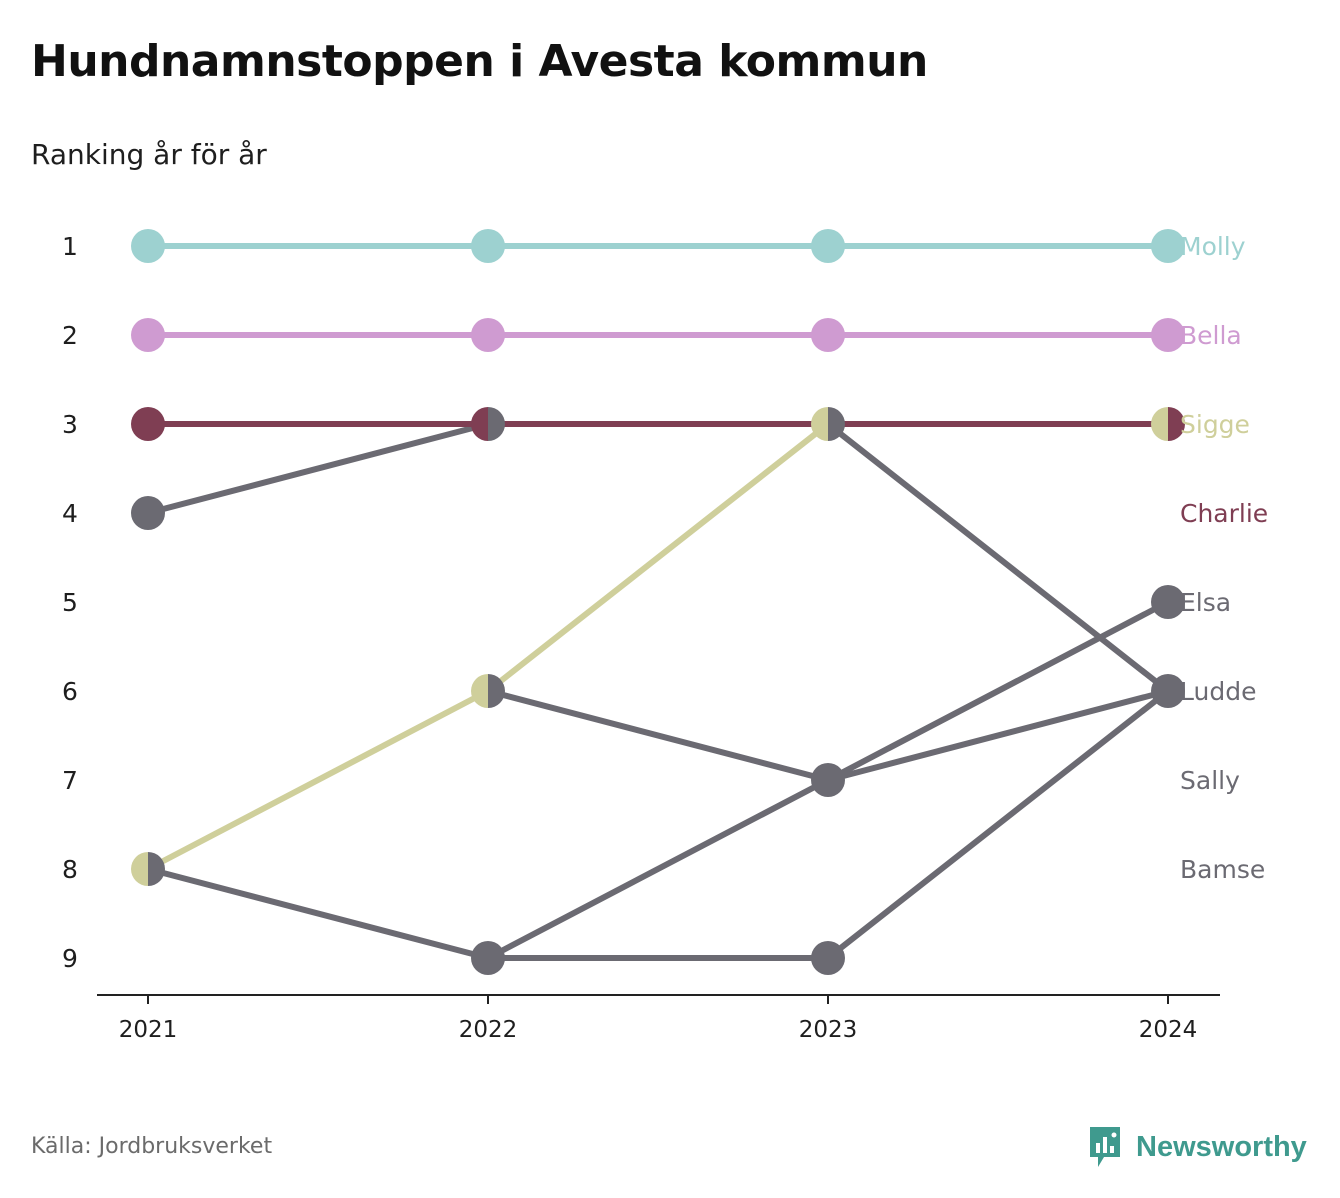  I want to click on brand-logo: Newsworthy, so click(1197, 1147).